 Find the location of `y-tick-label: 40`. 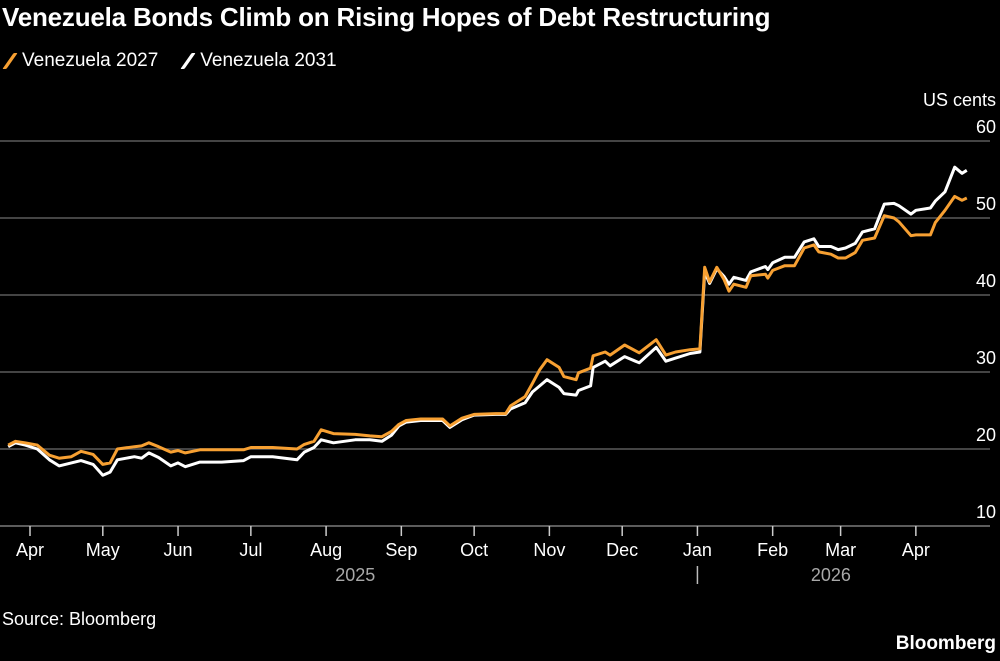

y-tick-label: 40 is located at coordinates (986, 281).